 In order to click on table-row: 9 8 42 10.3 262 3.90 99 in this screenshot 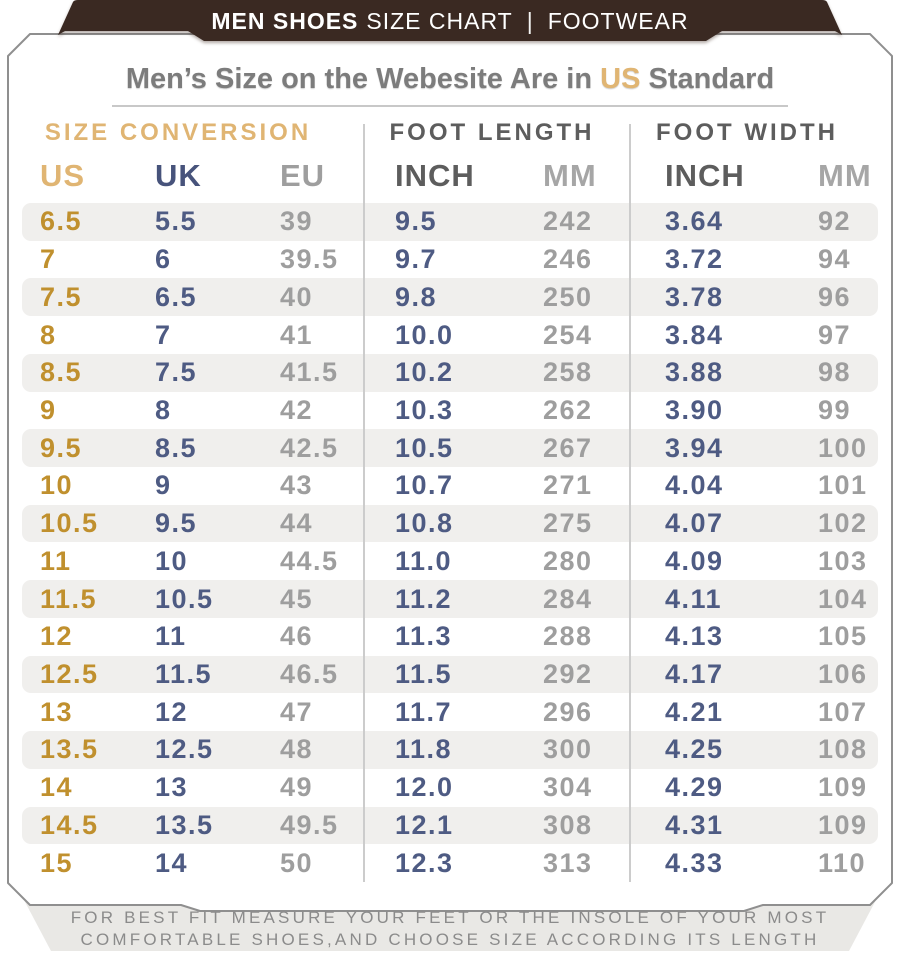, I will do `click(450, 411)`.